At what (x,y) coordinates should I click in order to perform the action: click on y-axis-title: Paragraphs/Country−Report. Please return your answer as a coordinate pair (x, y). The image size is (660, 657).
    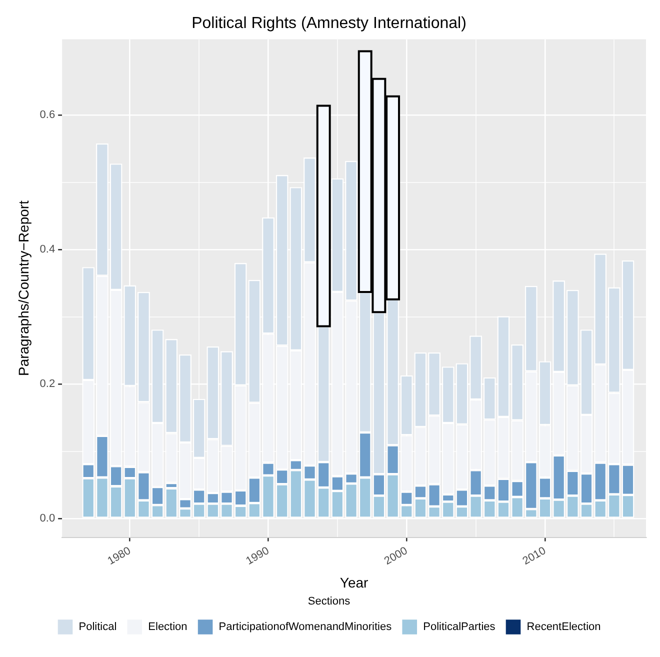
    Looking at the image, I should click on (23, 288).